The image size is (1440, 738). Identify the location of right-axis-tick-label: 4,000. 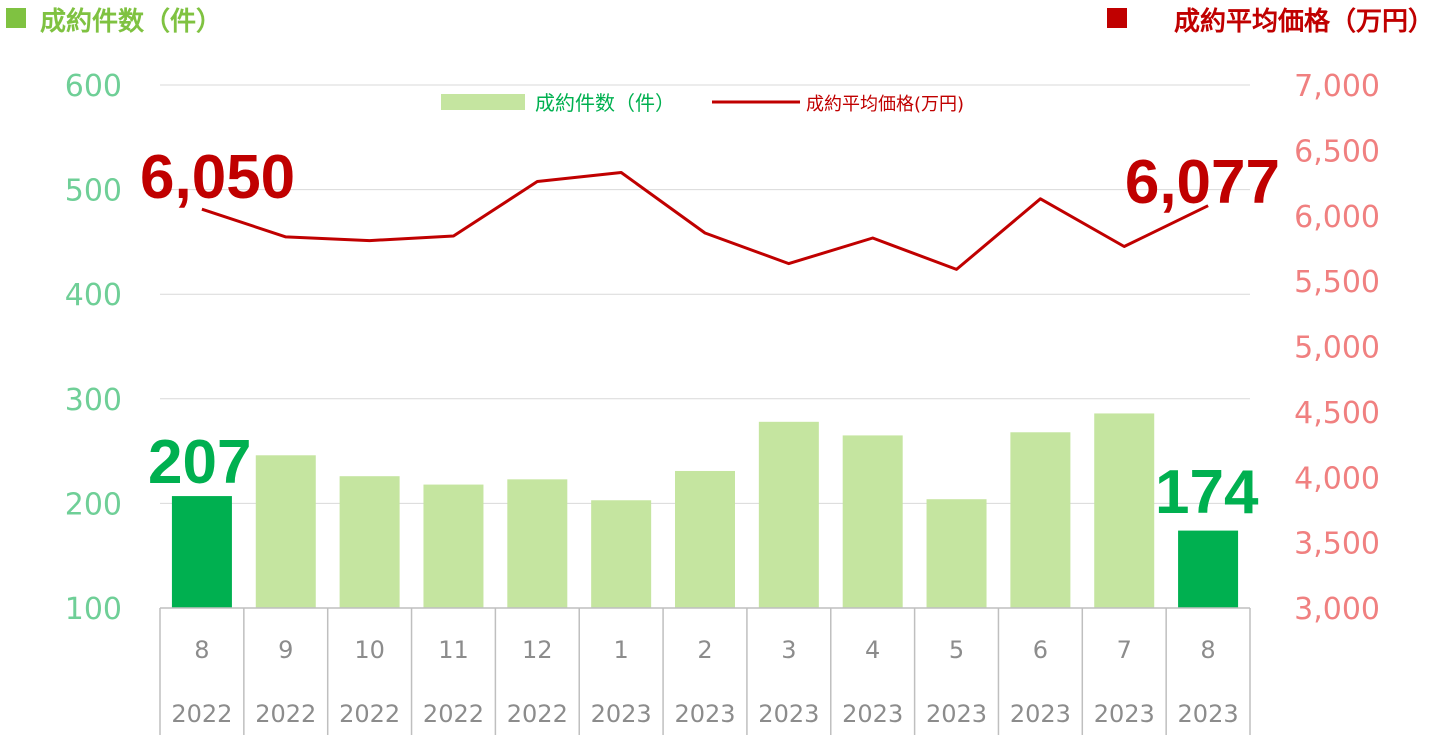
(1337, 478).